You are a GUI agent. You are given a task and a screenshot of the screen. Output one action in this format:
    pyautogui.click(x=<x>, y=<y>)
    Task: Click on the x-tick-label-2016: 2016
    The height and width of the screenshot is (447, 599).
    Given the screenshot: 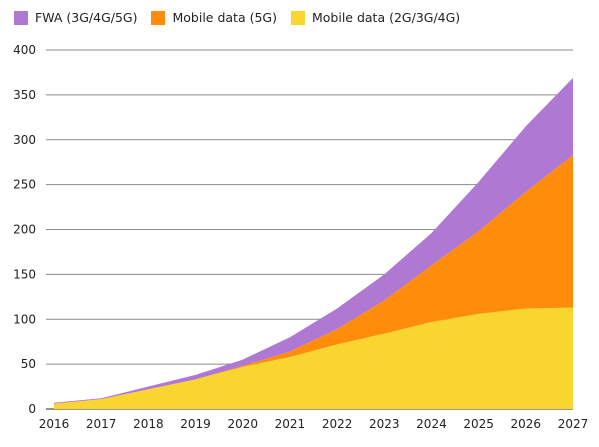 What is the action you would take?
    pyautogui.click(x=54, y=424)
    